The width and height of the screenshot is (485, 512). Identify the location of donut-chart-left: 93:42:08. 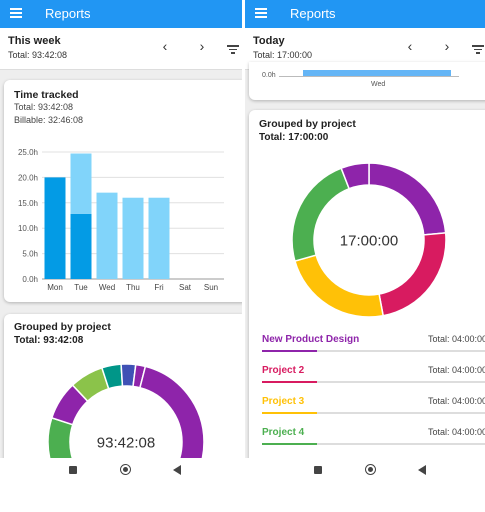
(126, 410).